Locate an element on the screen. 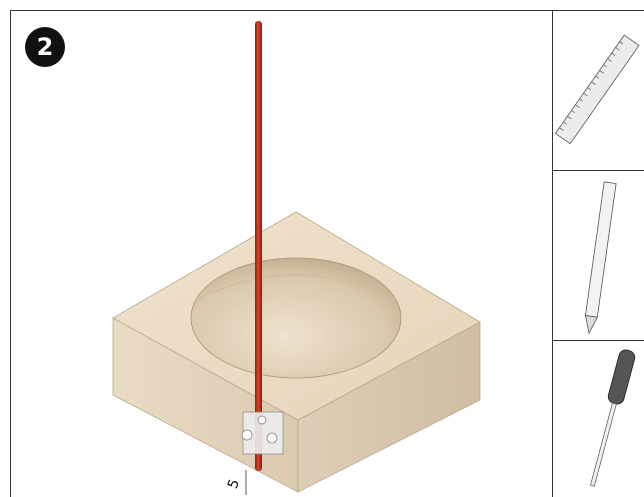 This screenshot has height=497, width=644. screwdriver-handle is located at coordinates (621, 377).